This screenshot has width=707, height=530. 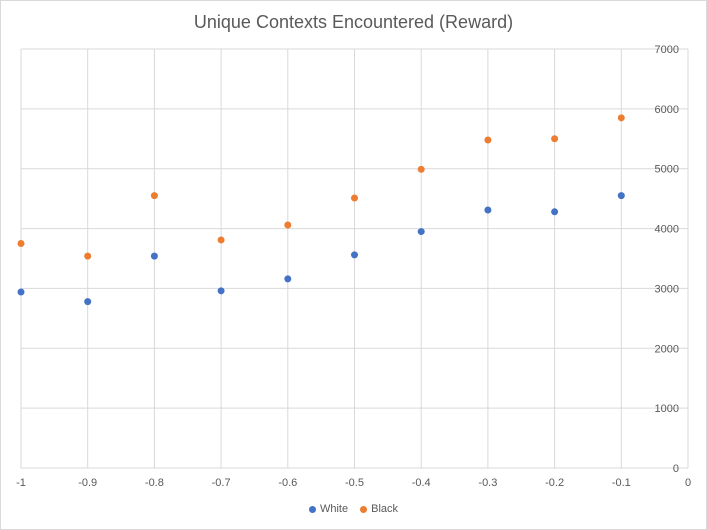 I want to click on y-tick-label: 1000, so click(x=667, y=409).